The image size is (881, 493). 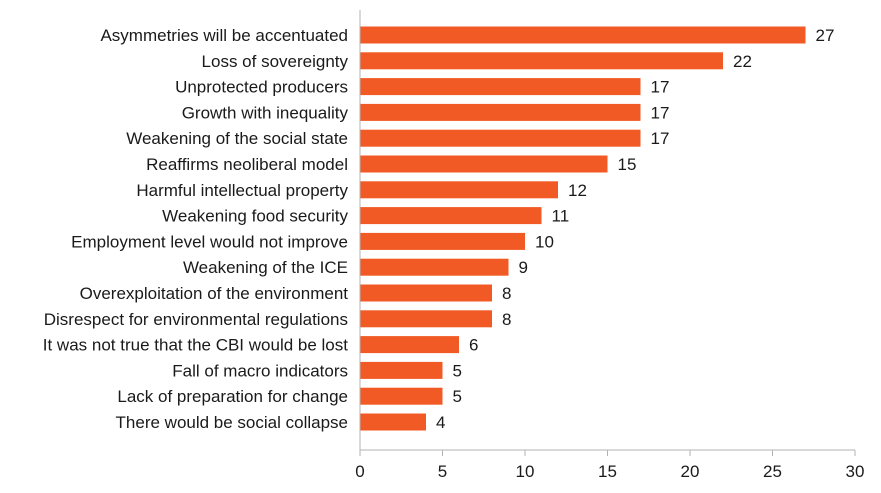 I want to click on data-label: 6, so click(x=473, y=345).